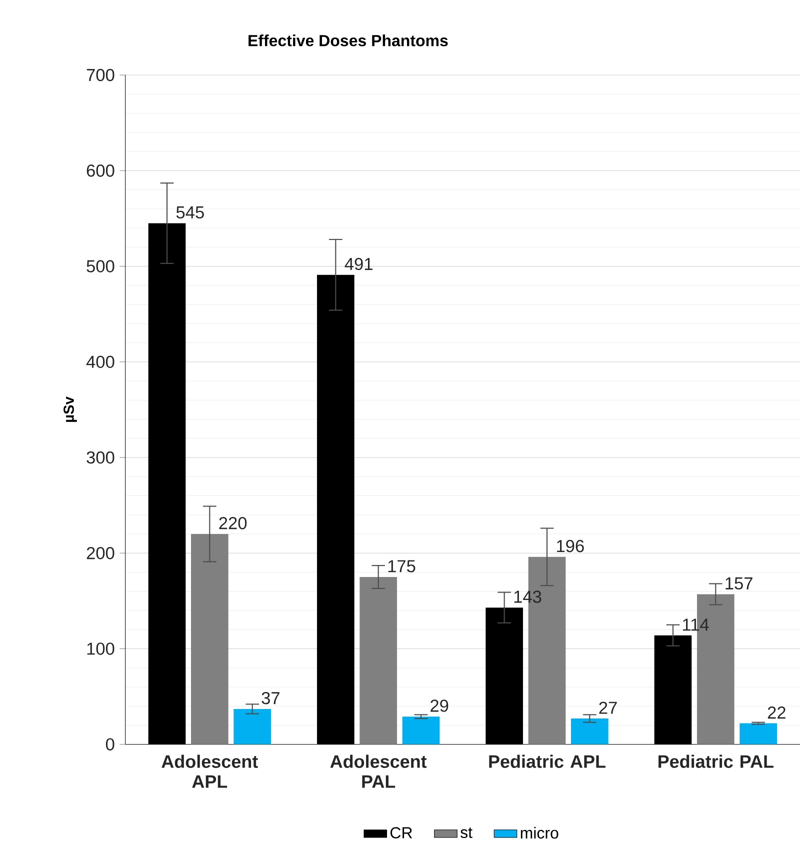 The height and width of the screenshot is (851, 810). Describe the element at coordinates (378, 771) in the screenshot. I see `x-tick-label: Adolescent PAL` at that location.